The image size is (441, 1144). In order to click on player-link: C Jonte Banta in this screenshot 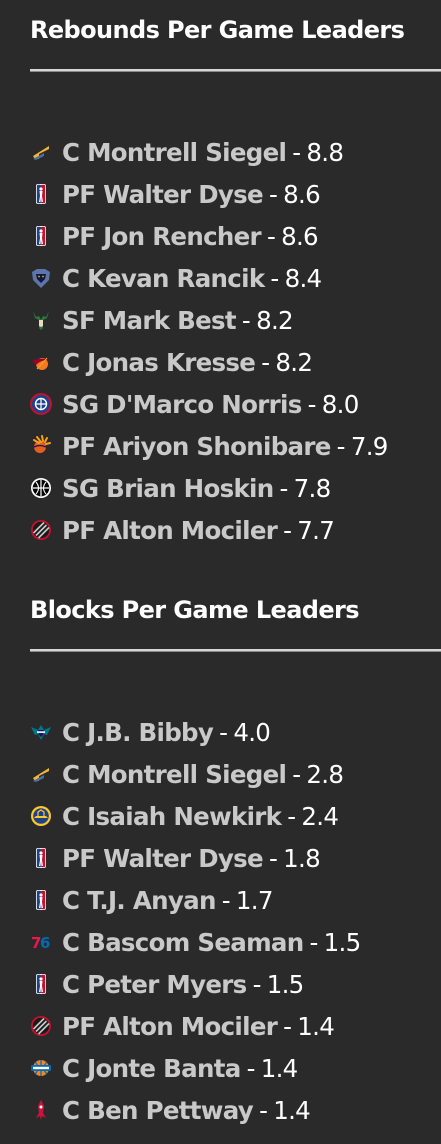, I will do `click(151, 1068)`.